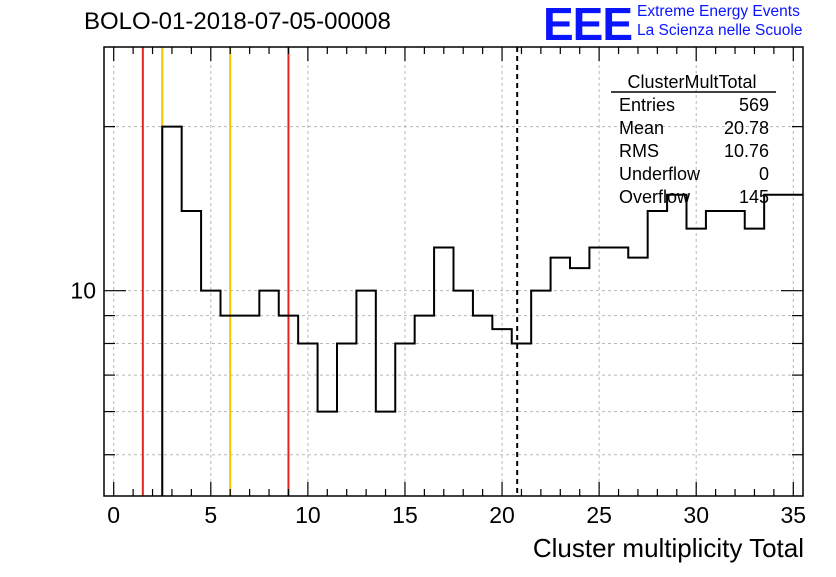 The image size is (836, 577). Describe the element at coordinates (502, 515) in the screenshot. I see `x-tick-label: 20` at that location.